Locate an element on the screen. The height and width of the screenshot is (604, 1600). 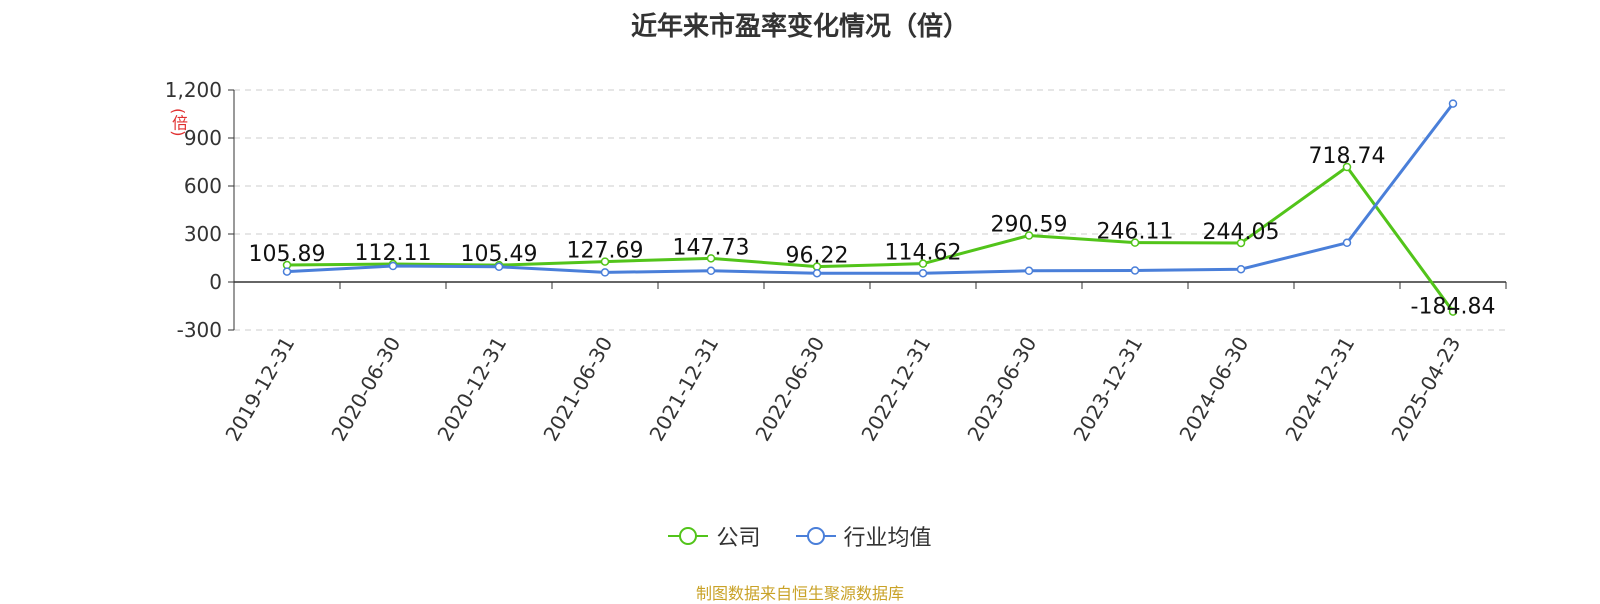
legend-swatch-company is located at coordinates (688, 536).